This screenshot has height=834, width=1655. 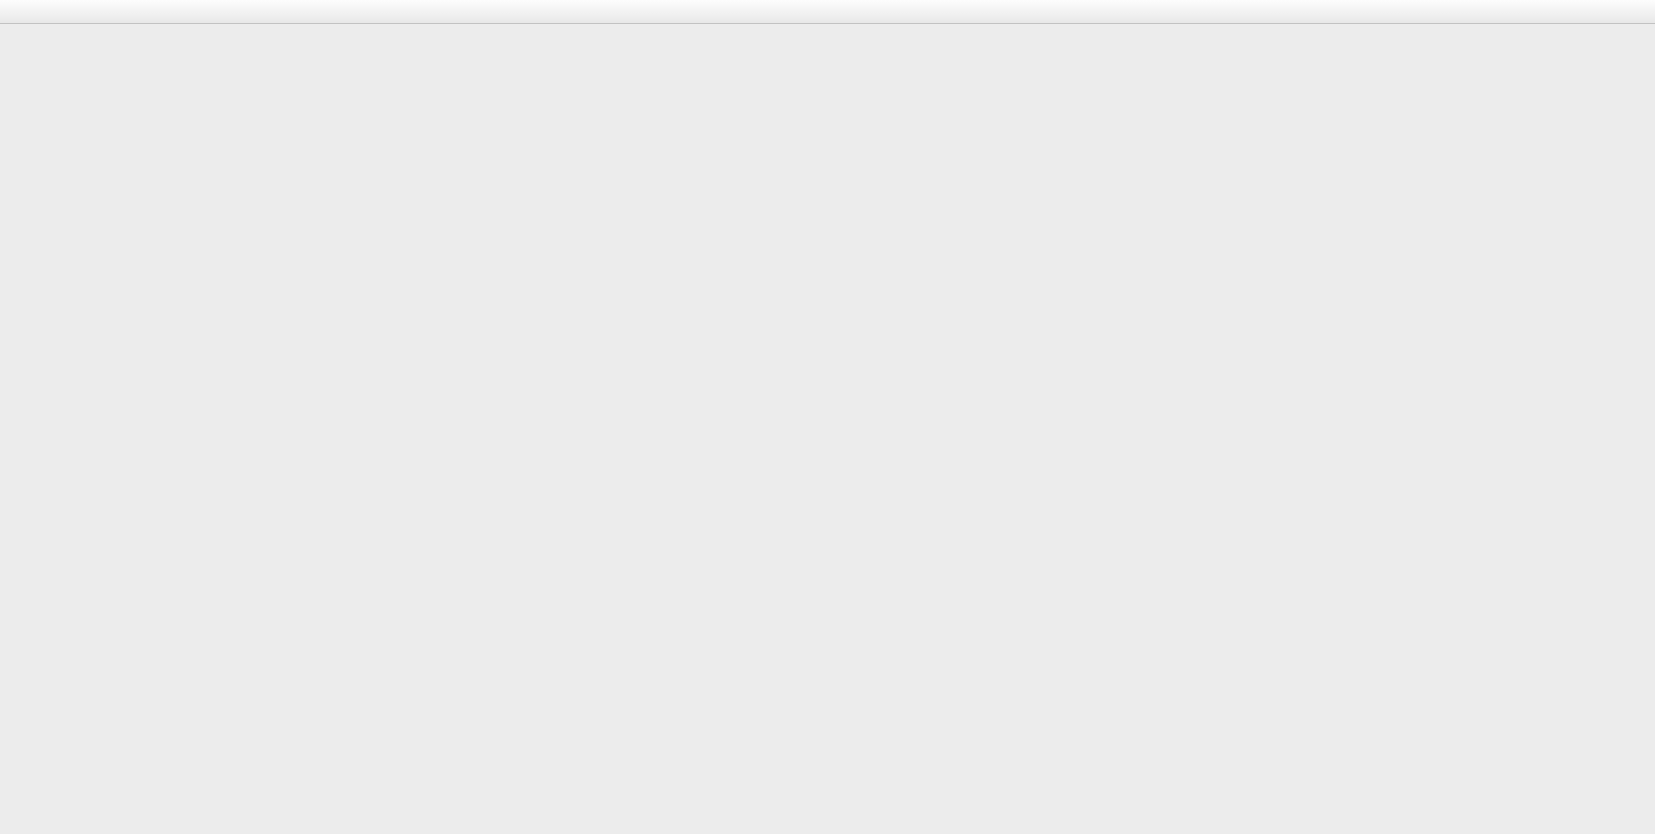 What do you see at coordinates (827, 12) in the screenshot?
I see `main-toolbar` at bounding box center [827, 12].